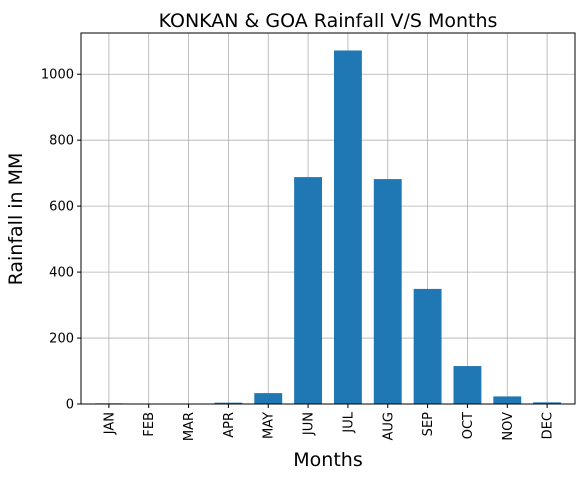  I want to click on bar-sep, so click(427, 346).